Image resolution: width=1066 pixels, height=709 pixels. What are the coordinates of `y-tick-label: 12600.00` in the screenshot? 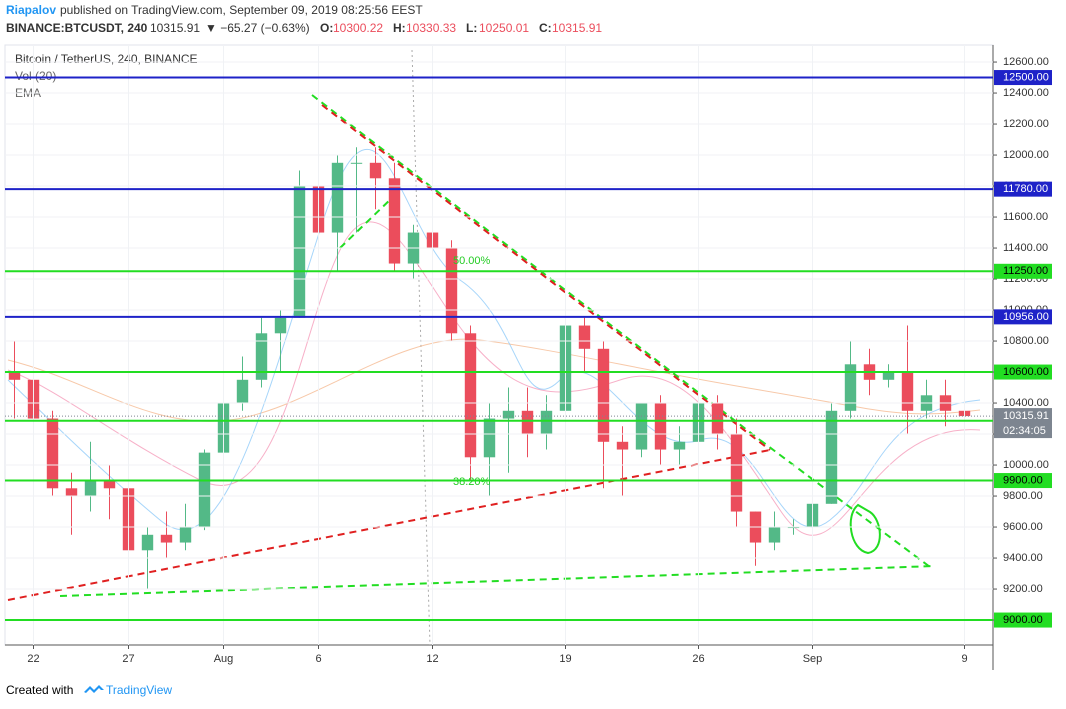 It's located at (1026, 62).